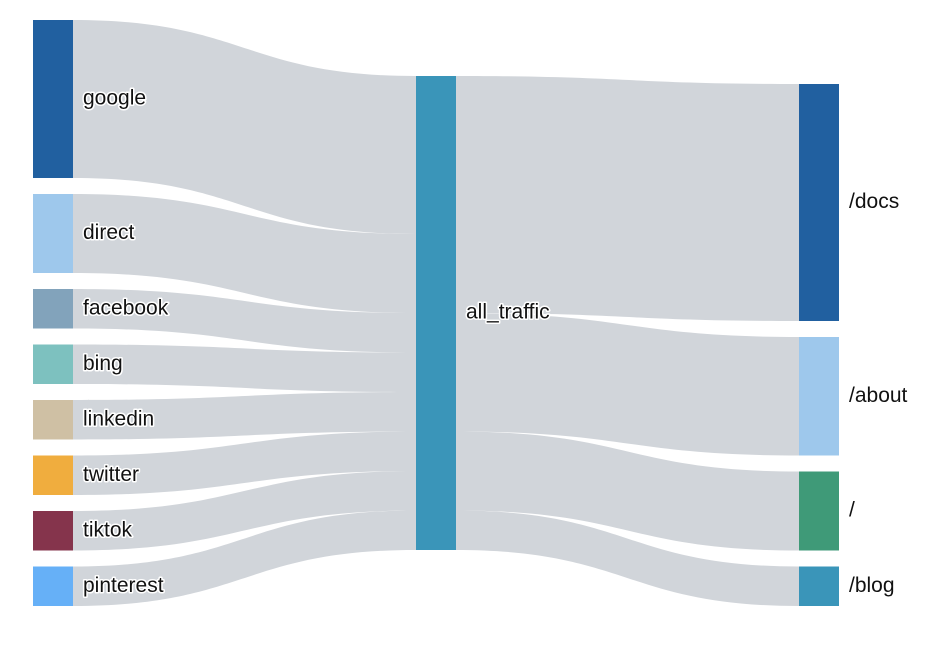 This screenshot has width=940, height=654. What do you see at coordinates (878, 395) in the screenshot?
I see `node-label-about: /about` at bounding box center [878, 395].